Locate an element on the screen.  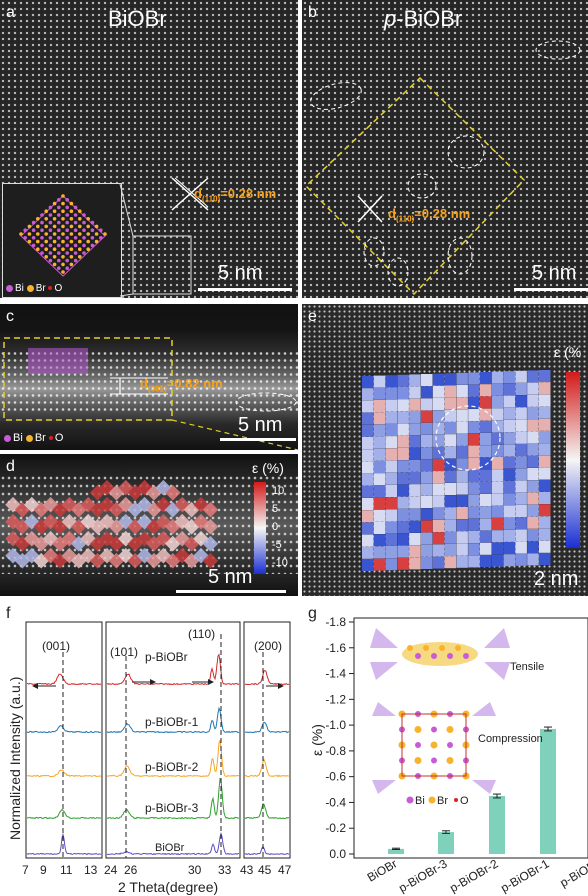
panel-c-scalebar is located at coordinates (258, 439).